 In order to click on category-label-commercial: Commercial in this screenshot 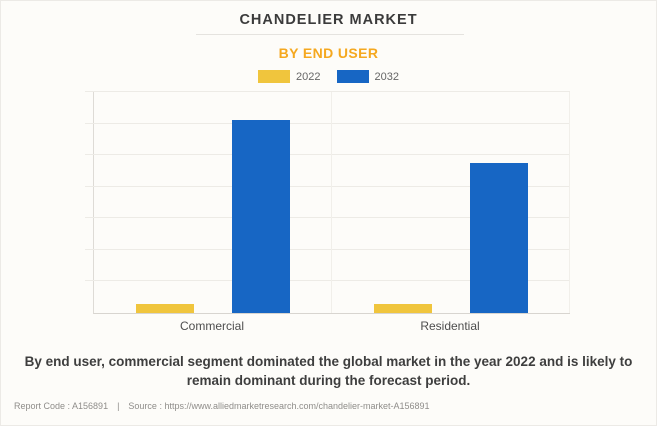, I will do `click(211, 326)`.